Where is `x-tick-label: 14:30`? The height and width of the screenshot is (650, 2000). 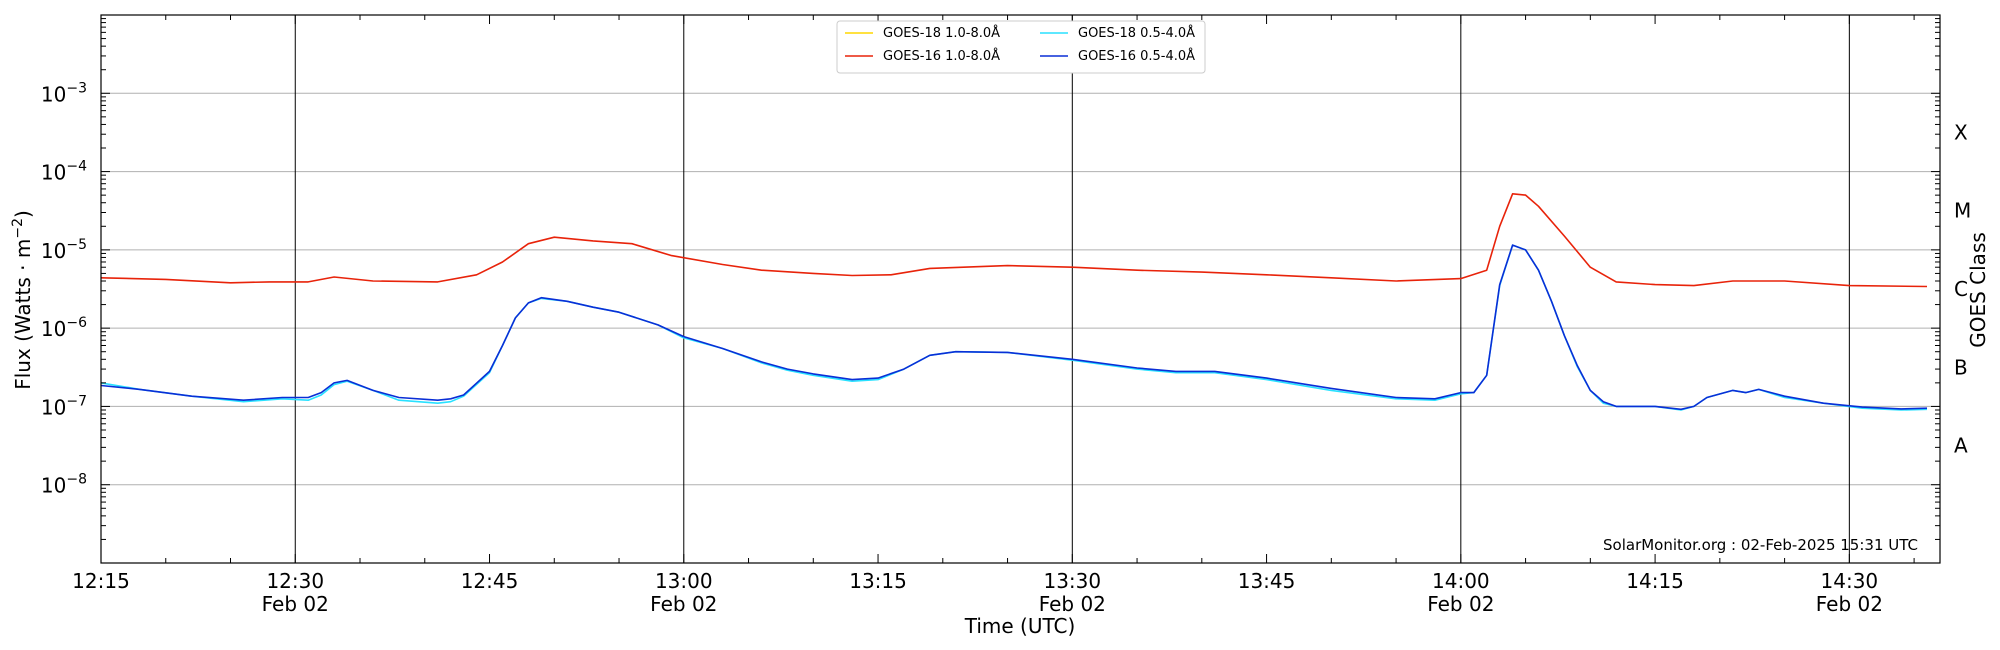 x-tick-label: 14:30 is located at coordinates (1850, 581).